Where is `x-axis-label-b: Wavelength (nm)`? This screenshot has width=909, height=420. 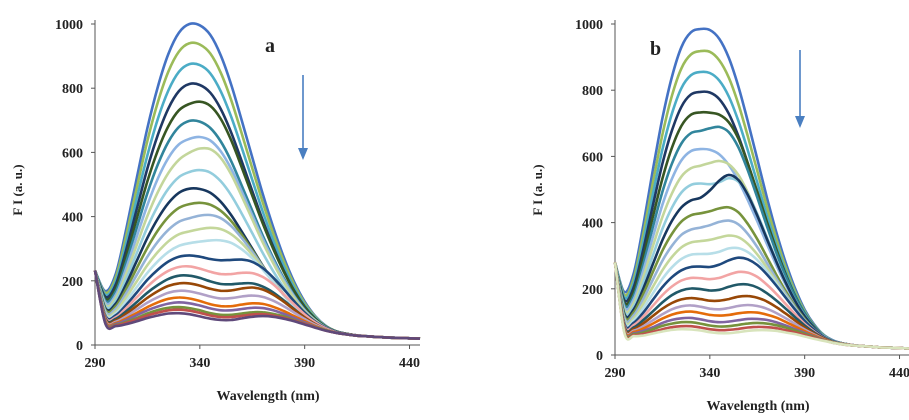 x-axis-label-b: Wavelength (nm) is located at coordinates (757, 406).